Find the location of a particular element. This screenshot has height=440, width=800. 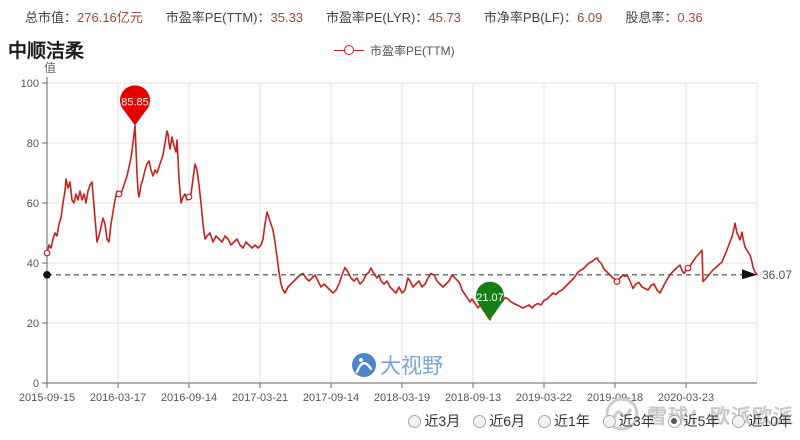

svg-text: 2017-09-14 is located at coordinates (331, 398).